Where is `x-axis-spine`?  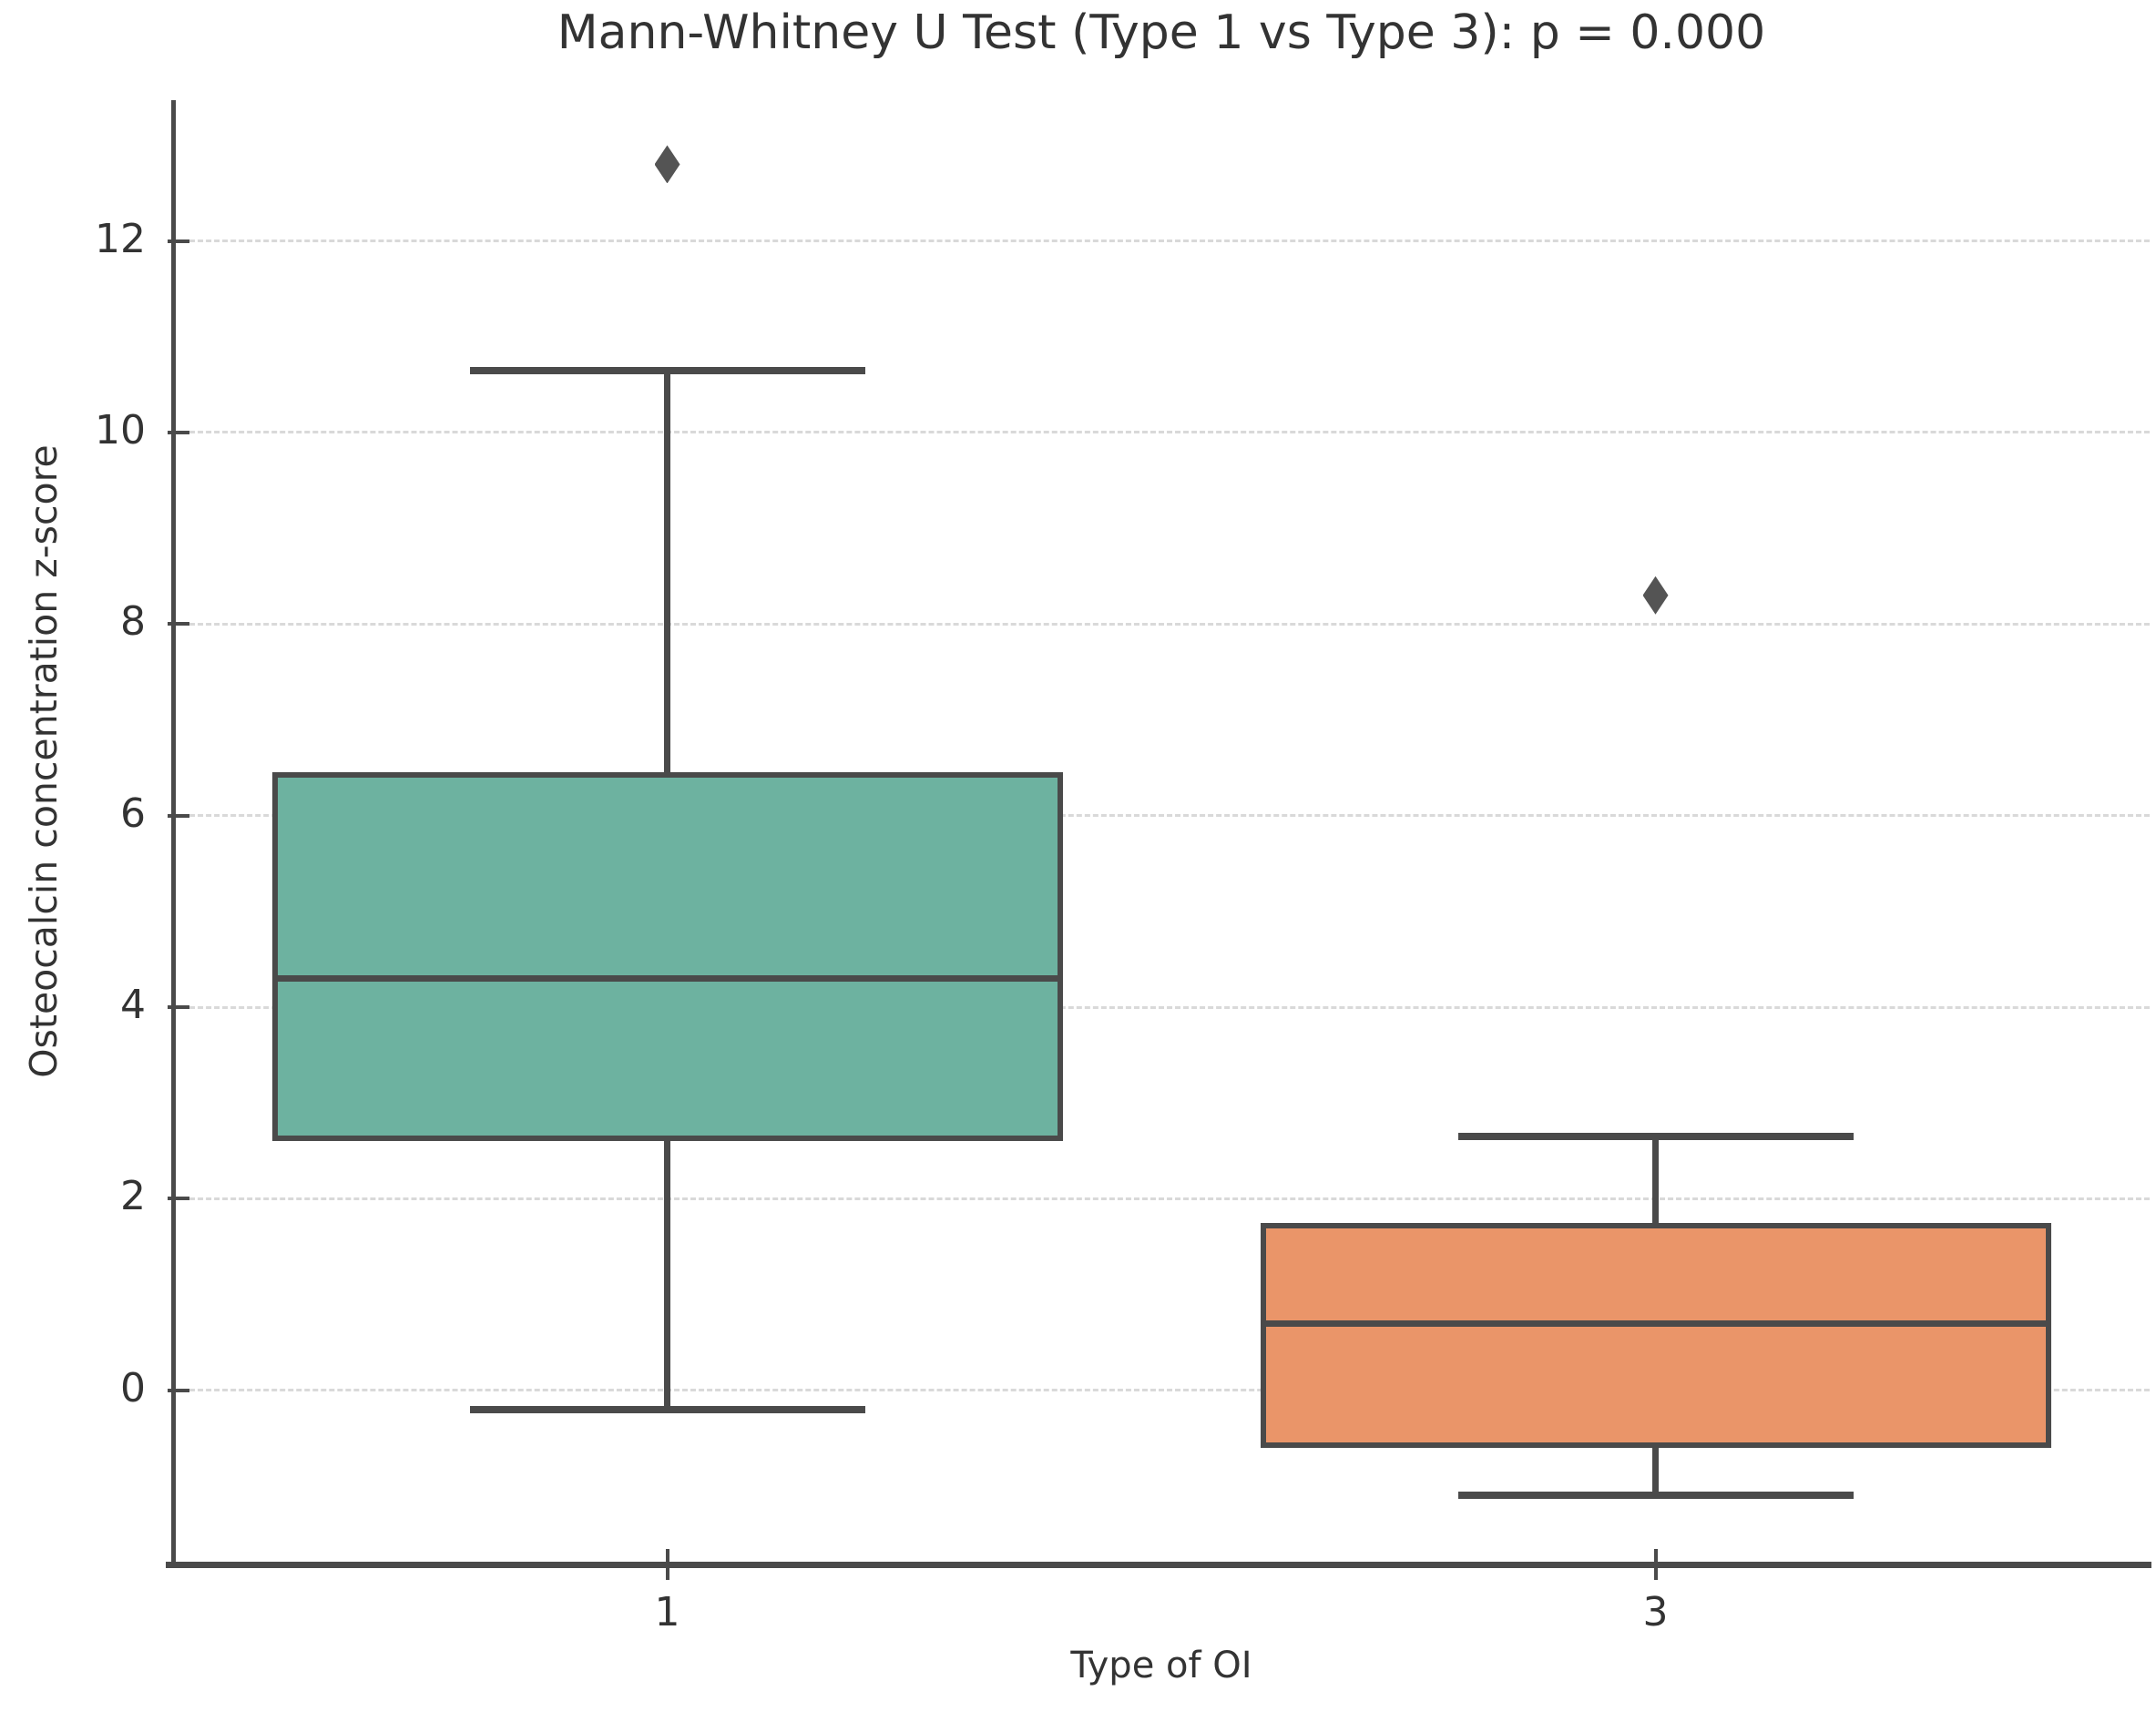 x-axis-spine is located at coordinates (1158, 1565).